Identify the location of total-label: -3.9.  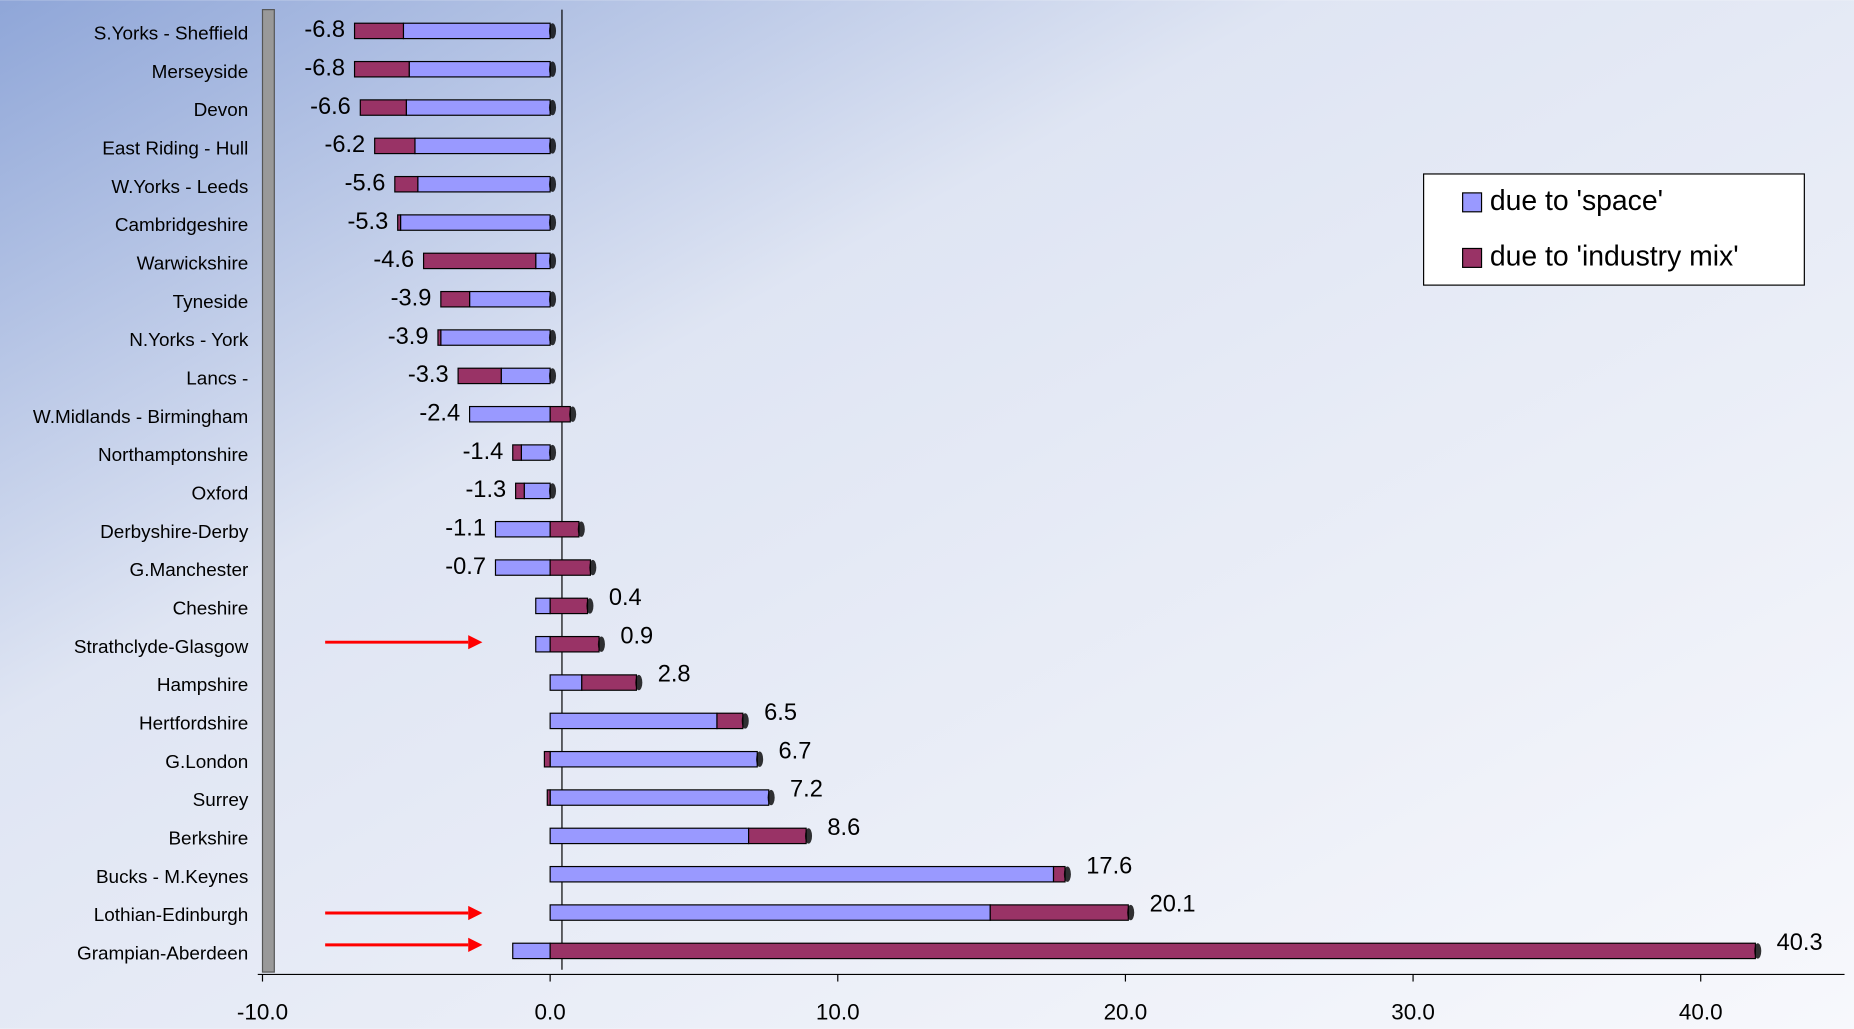
(408, 337).